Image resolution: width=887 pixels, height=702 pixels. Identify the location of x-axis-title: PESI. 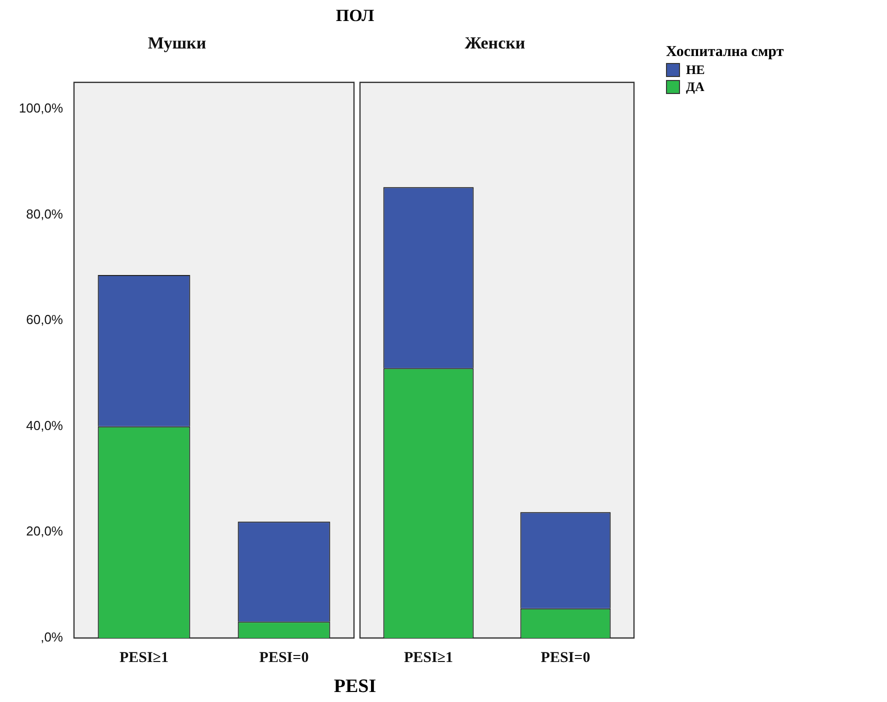
(355, 687).